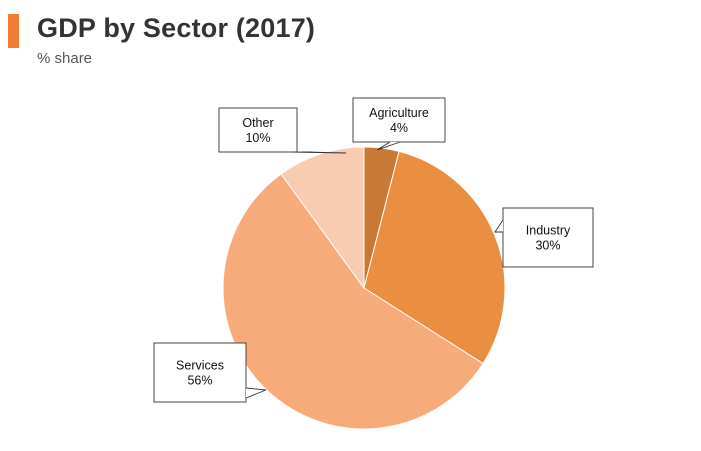 The image size is (701, 451). I want to click on chart-title: GDP by Sector (2017), so click(176, 28).